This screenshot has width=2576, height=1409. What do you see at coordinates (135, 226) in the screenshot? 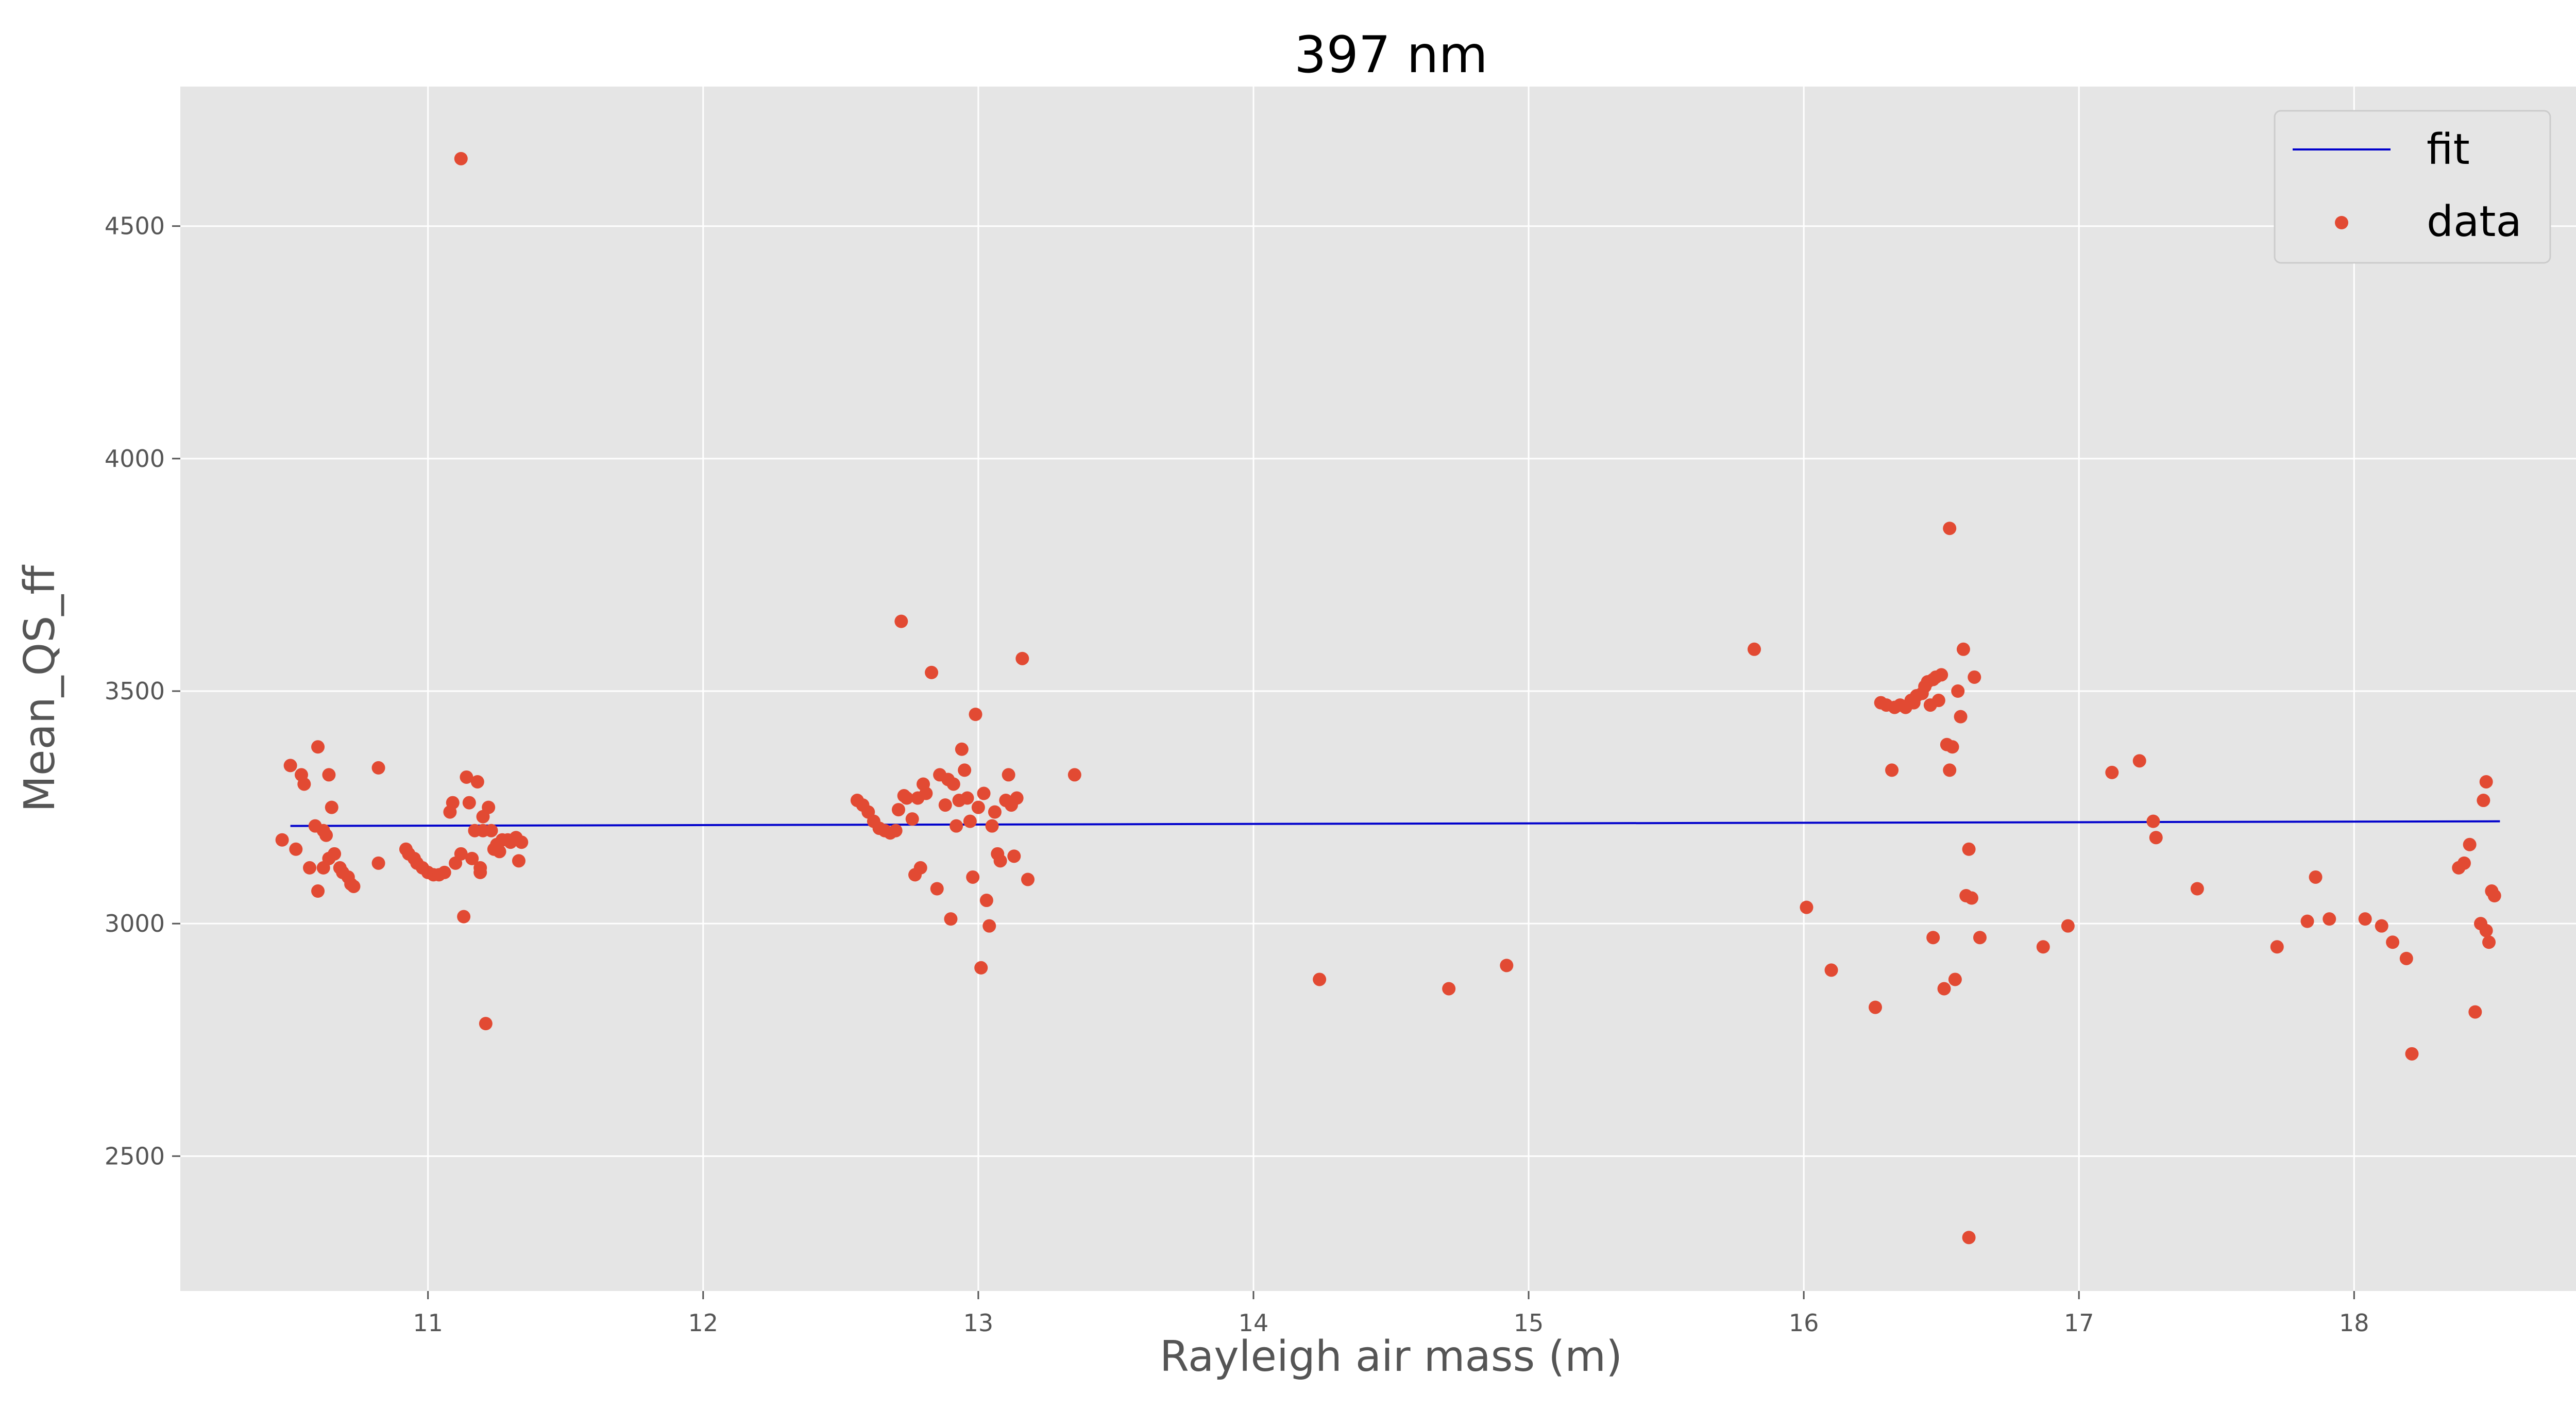
I see `y-tick-label: 4500` at bounding box center [135, 226].